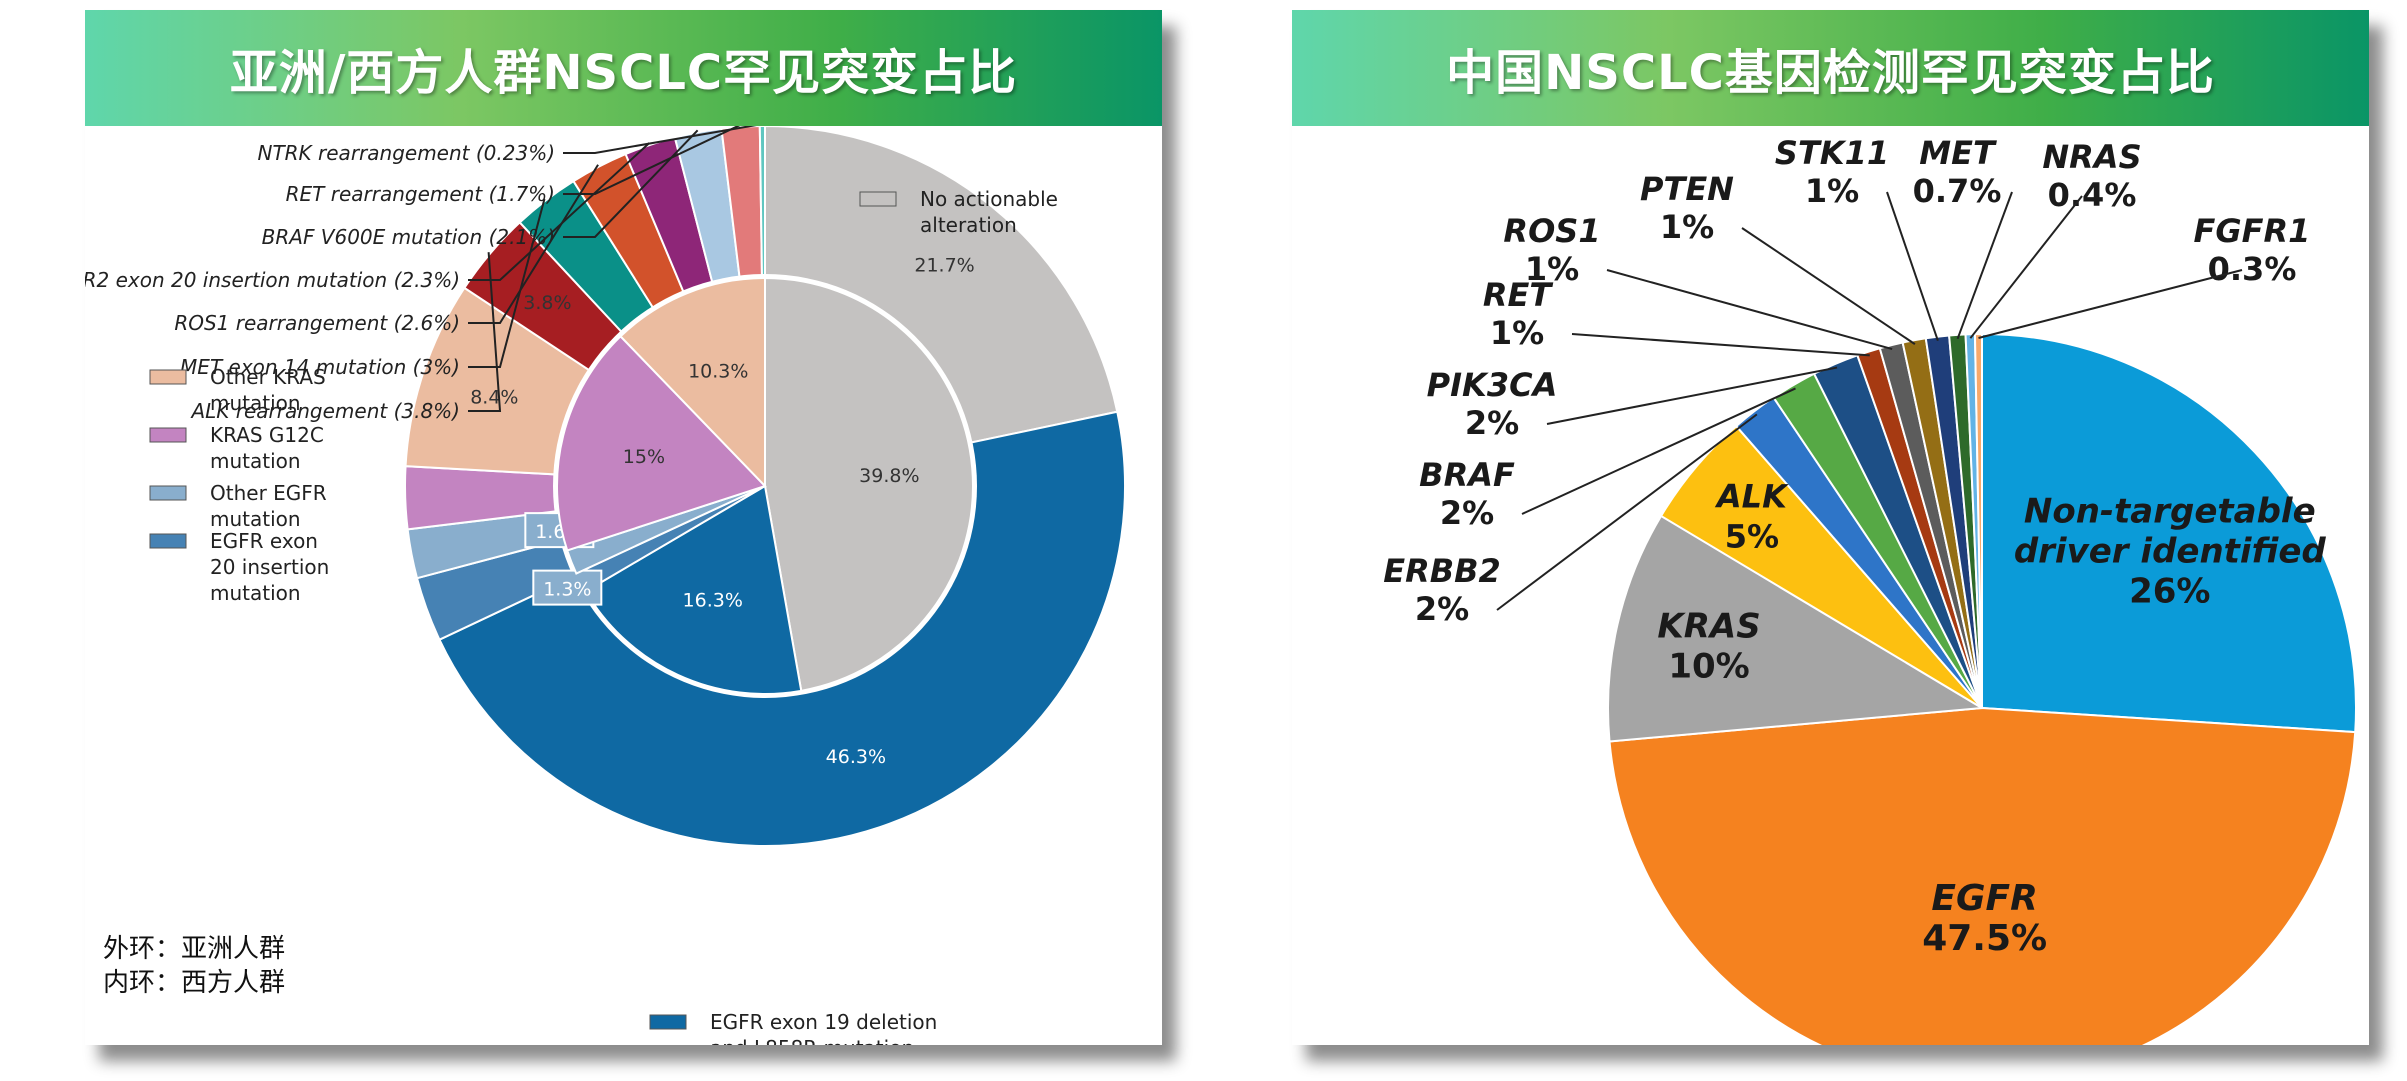  What do you see at coordinates (1830, 73) in the screenshot?
I see `right-chart-title: 中国NSCLC基因检测罕见突变占比` at bounding box center [1830, 73].